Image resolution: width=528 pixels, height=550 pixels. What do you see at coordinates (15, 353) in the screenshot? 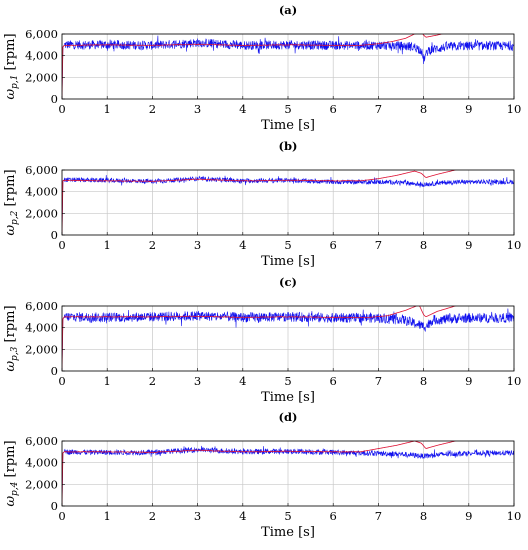
I see `y-label-subscript: p,3` at bounding box center [15, 353].